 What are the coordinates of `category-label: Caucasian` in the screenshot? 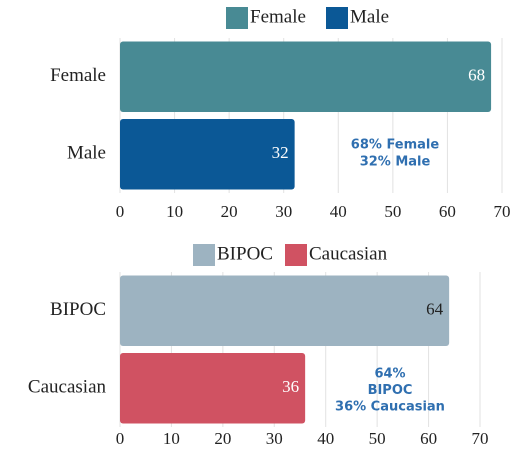 It's located at (67, 387).